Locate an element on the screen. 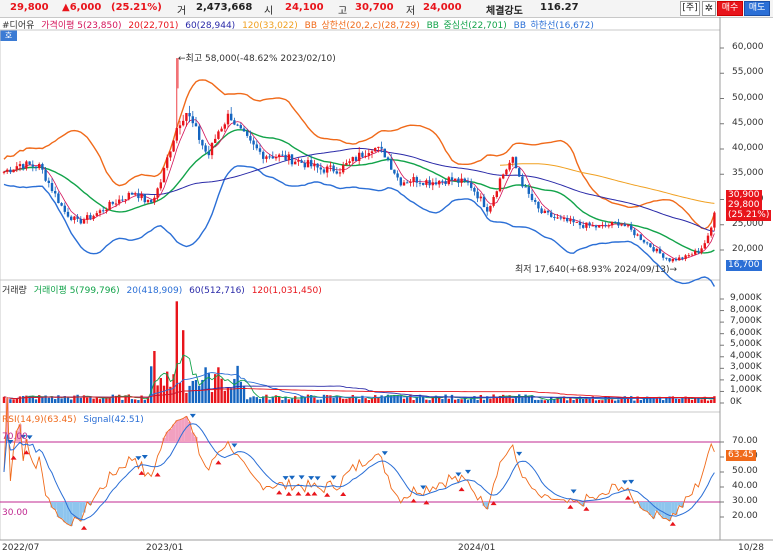  stock-type-button: [주] is located at coordinates (690, 8).